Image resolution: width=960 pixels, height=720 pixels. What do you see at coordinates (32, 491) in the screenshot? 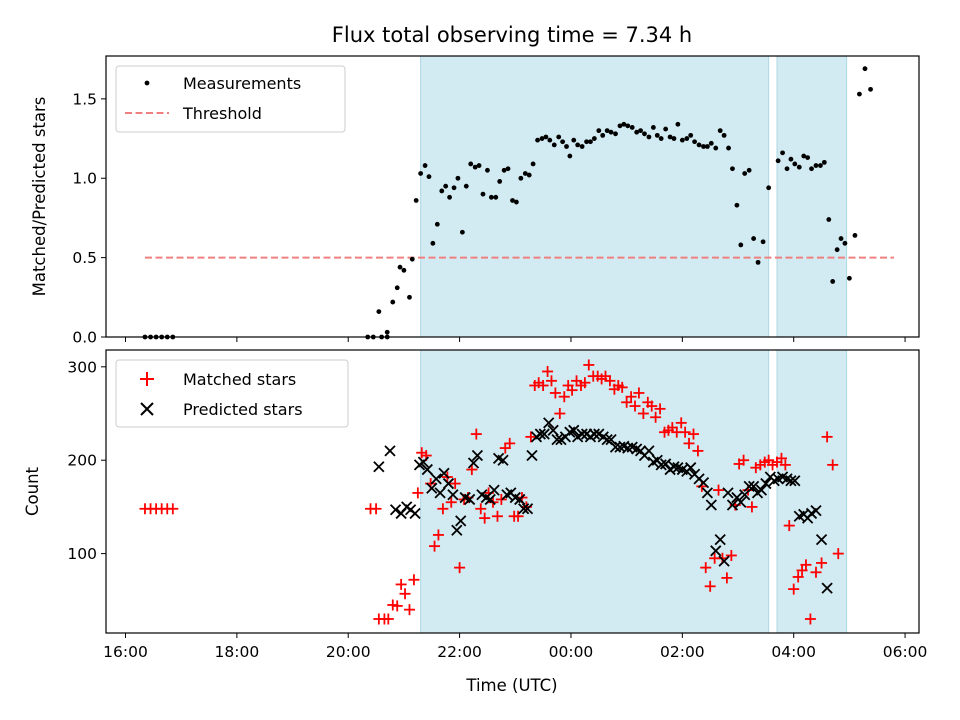
I see `count-panel-y-label: Count` at bounding box center [32, 491].